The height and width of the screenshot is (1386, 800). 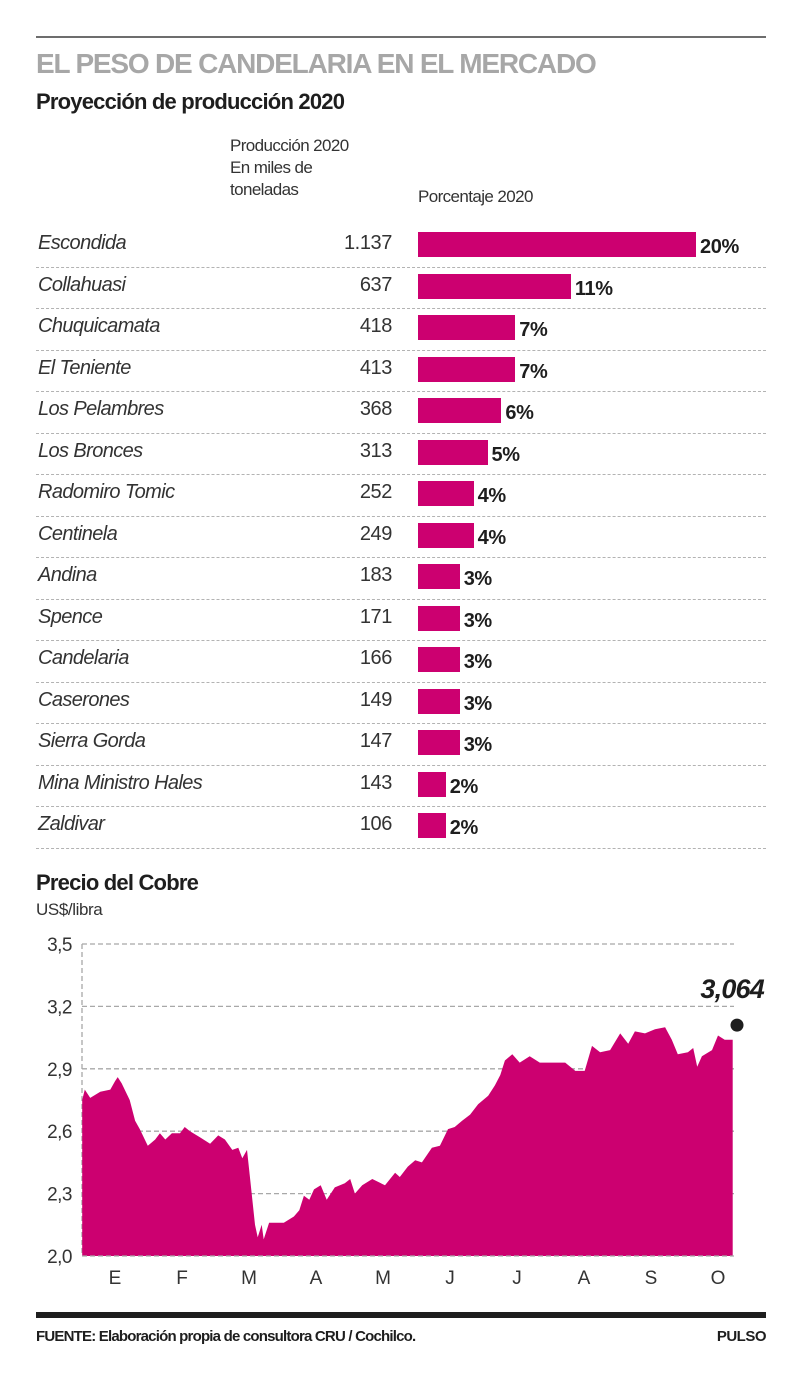 What do you see at coordinates (401, 454) in the screenshot?
I see `table-row: Los Bronces 313 5%` at bounding box center [401, 454].